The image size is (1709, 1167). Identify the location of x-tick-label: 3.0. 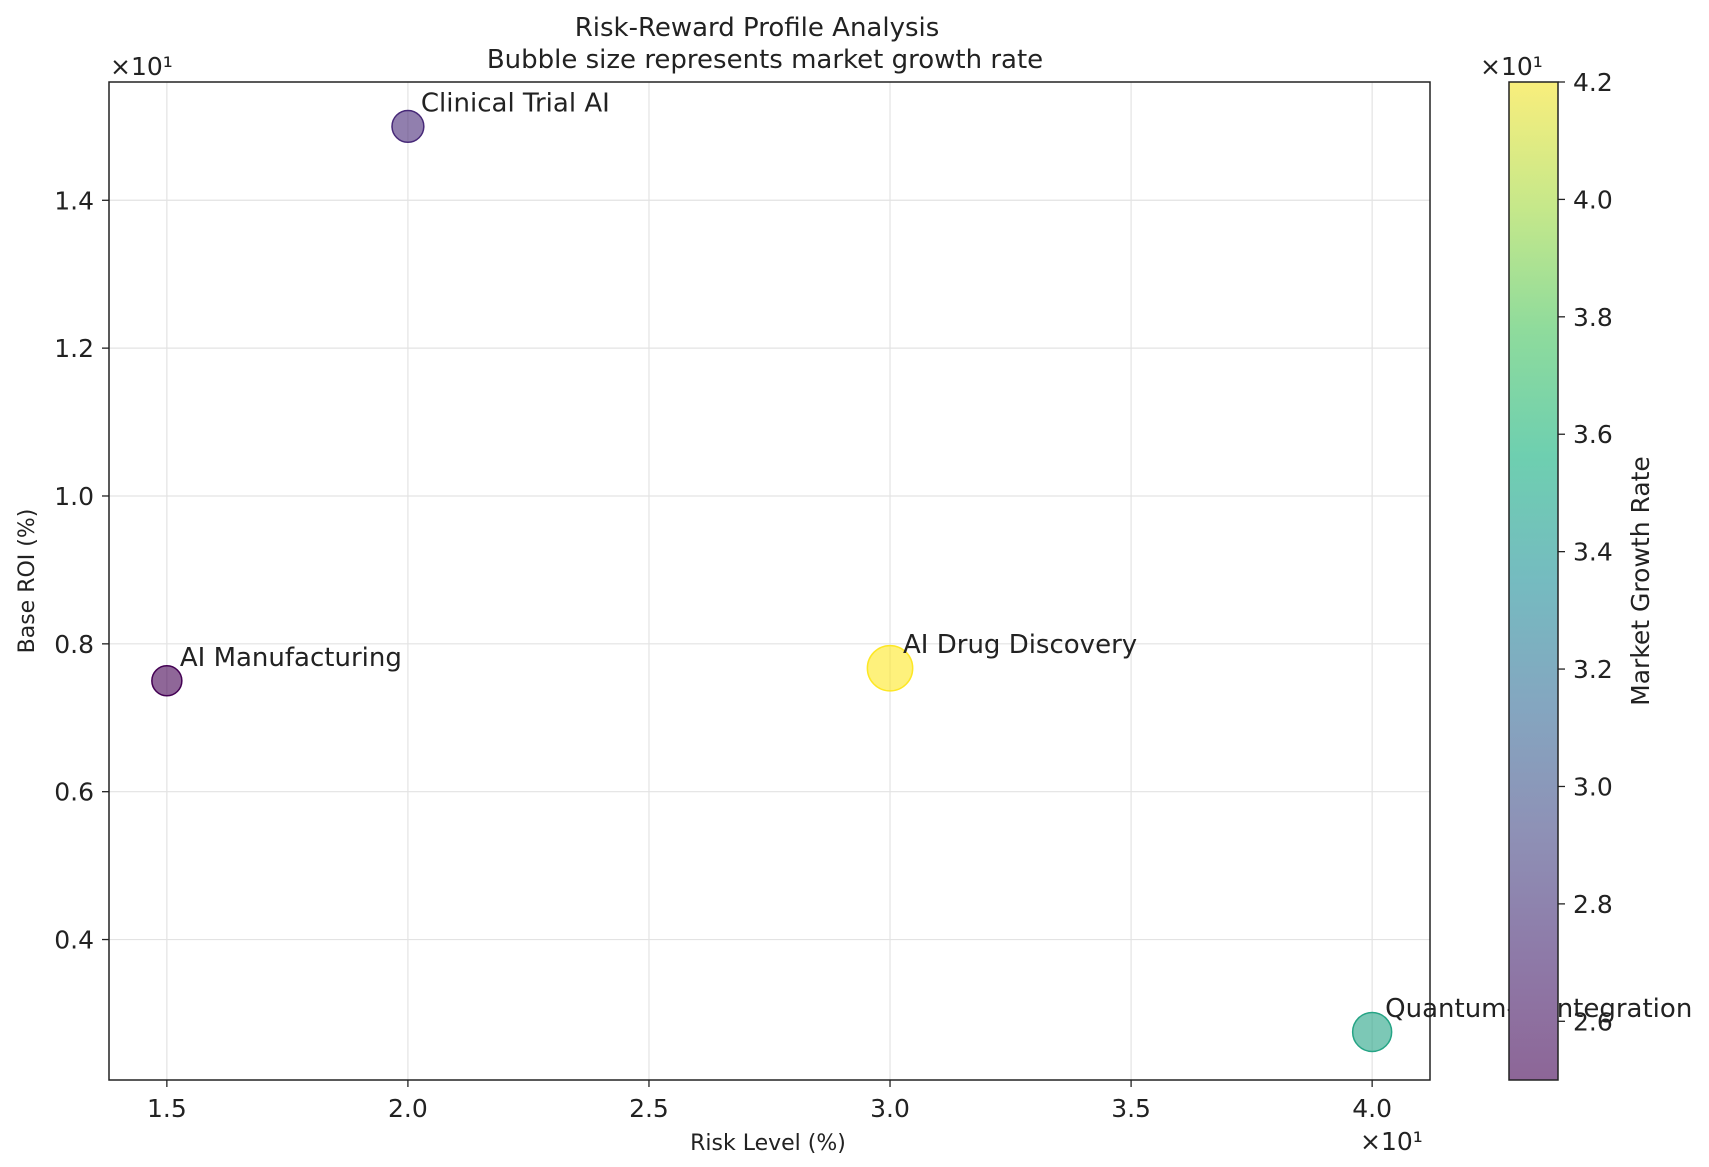
(890, 1108).